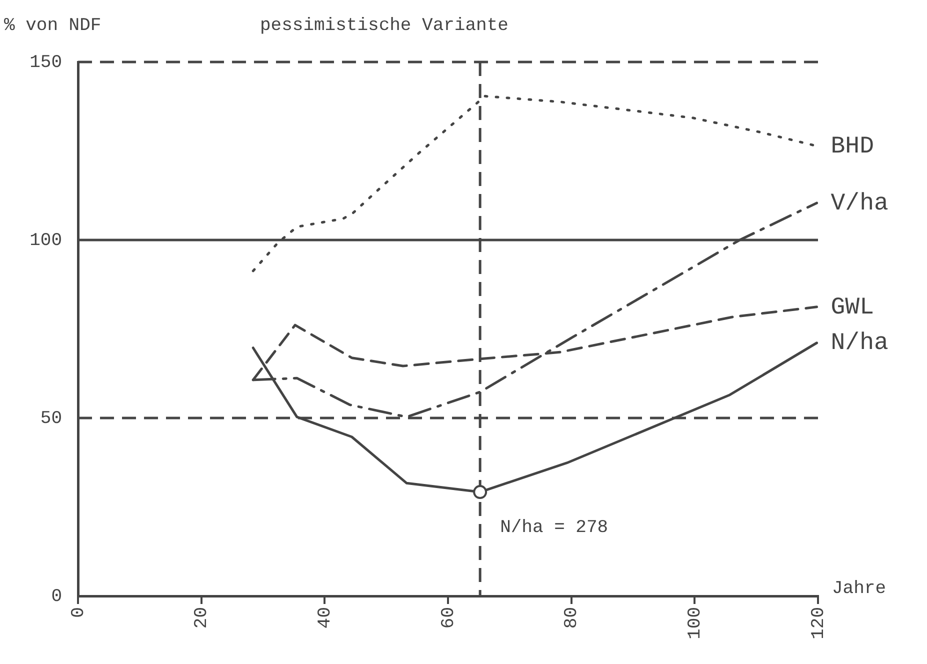  What do you see at coordinates (78, 612) in the screenshot?
I see `x-tick-label: 0` at bounding box center [78, 612].